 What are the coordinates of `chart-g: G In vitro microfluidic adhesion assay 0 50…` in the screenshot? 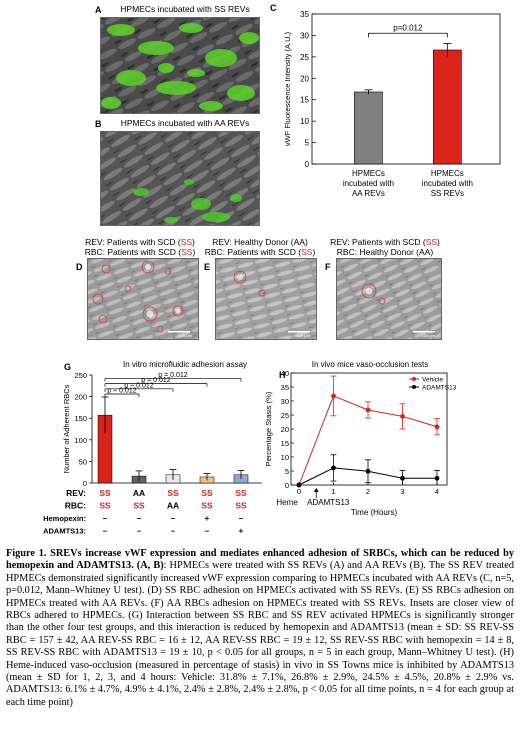 It's located at (152, 448).